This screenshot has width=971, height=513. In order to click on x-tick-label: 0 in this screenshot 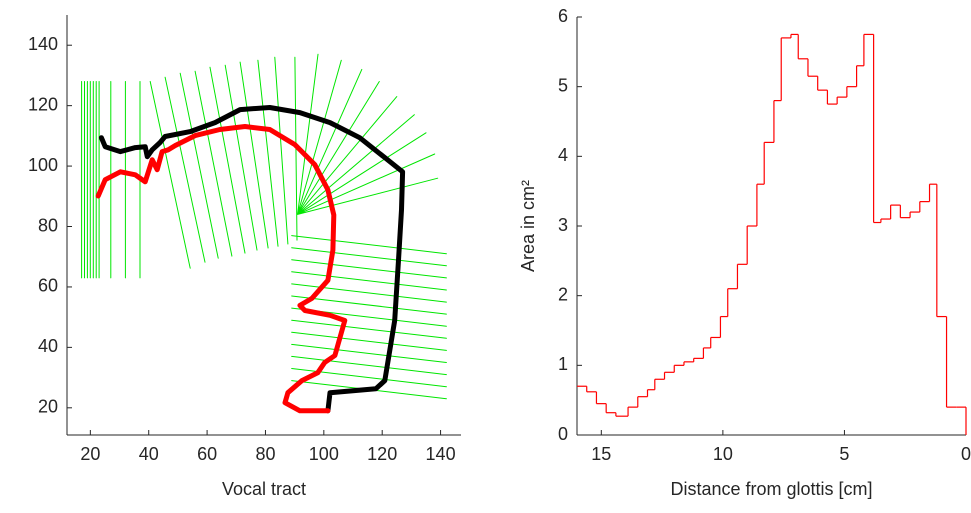, I will do `click(966, 454)`.